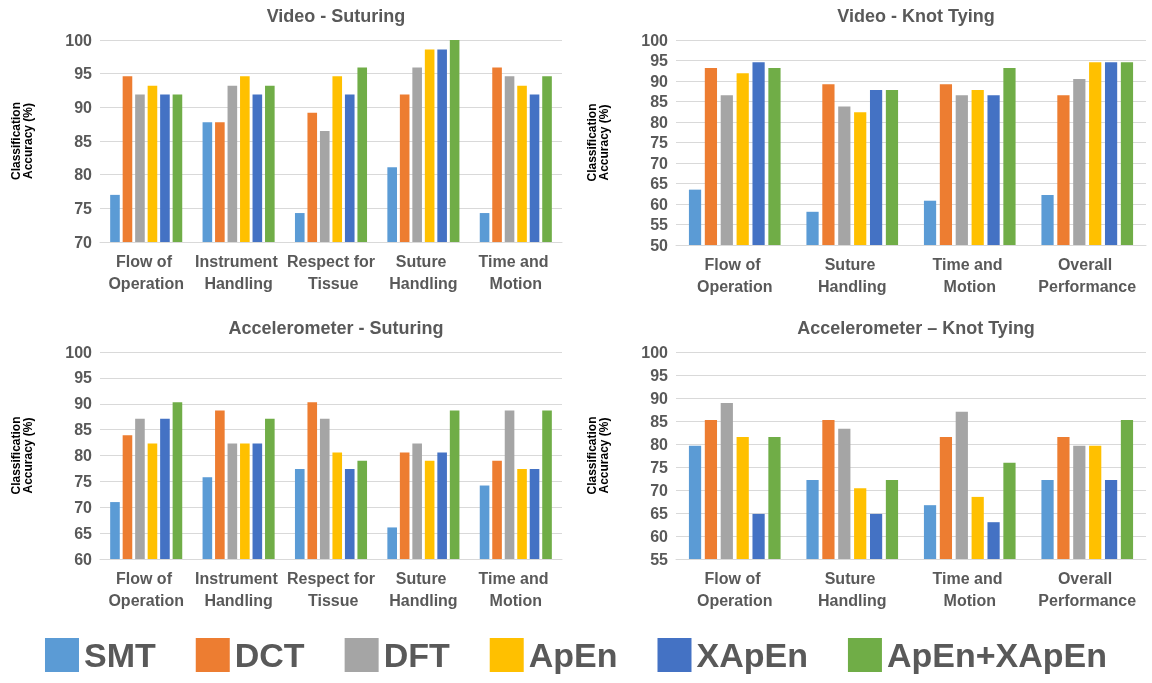  Describe the element at coordinates (336, 328) in the screenshot. I see `chart-title: Accelerometer - Suturing` at that location.